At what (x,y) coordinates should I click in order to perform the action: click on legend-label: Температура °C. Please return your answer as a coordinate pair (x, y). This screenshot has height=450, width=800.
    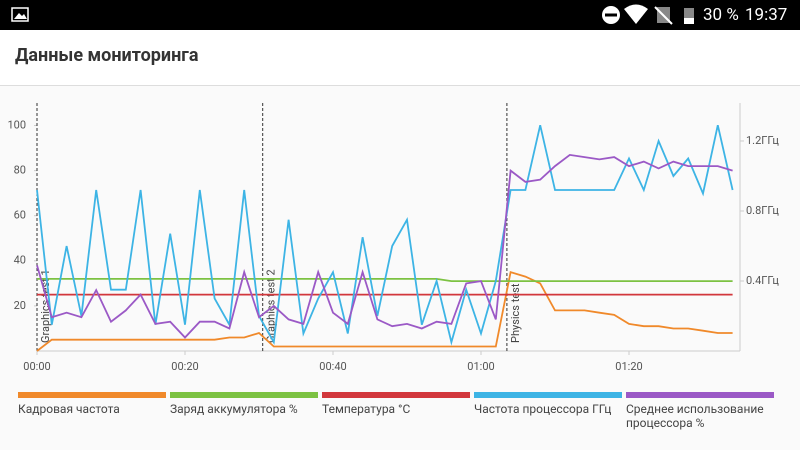
    Looking at the image, I should click on (366, 409).